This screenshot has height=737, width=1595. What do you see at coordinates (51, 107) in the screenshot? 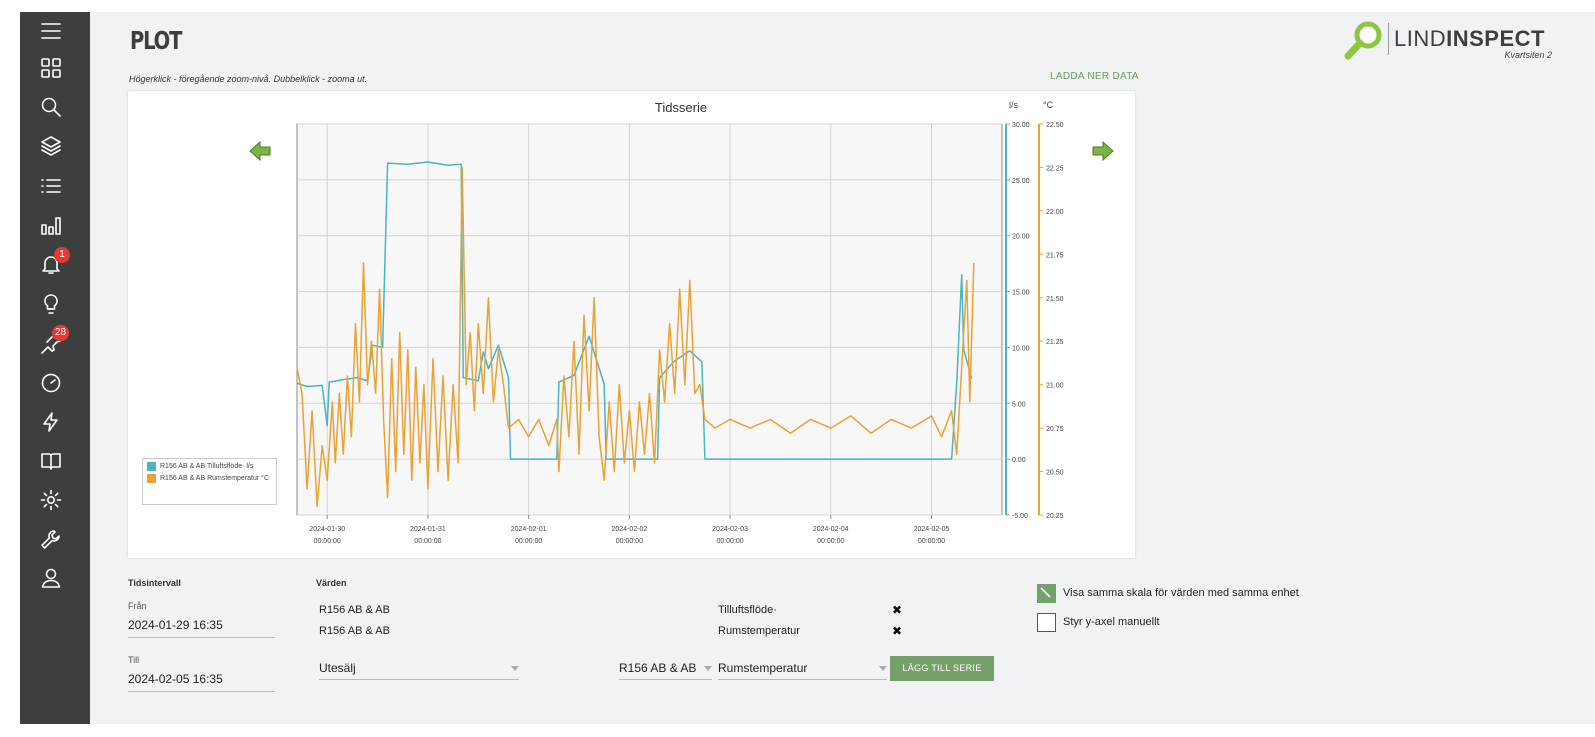
I see `search-icon` at bounding box center [51, 107].